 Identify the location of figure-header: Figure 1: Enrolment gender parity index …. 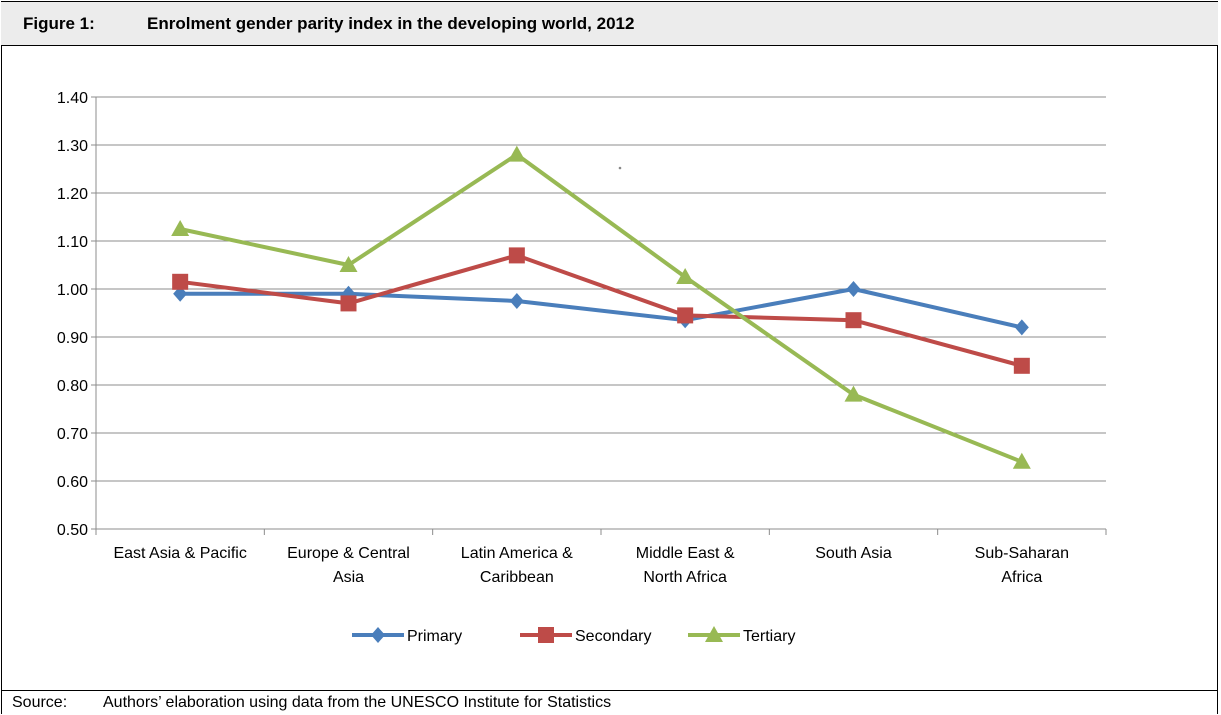
(609, 23).